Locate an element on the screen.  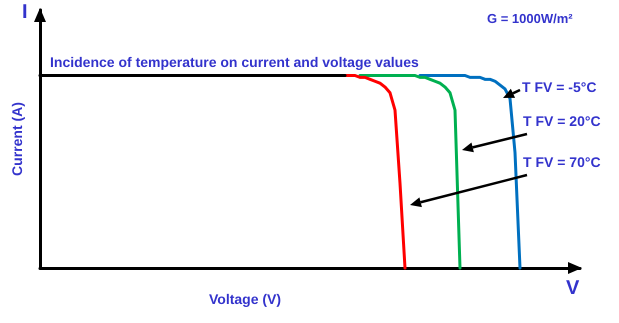
y-axis-title: Current (A) is located at coordinates (17, 139).